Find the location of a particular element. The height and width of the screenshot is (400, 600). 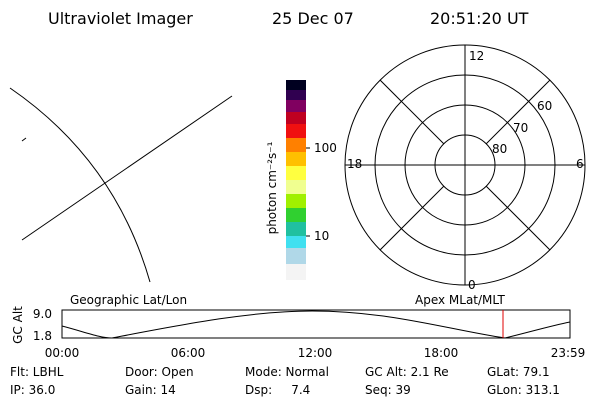

lat-label: 70 is located at coordinates (520, 128).